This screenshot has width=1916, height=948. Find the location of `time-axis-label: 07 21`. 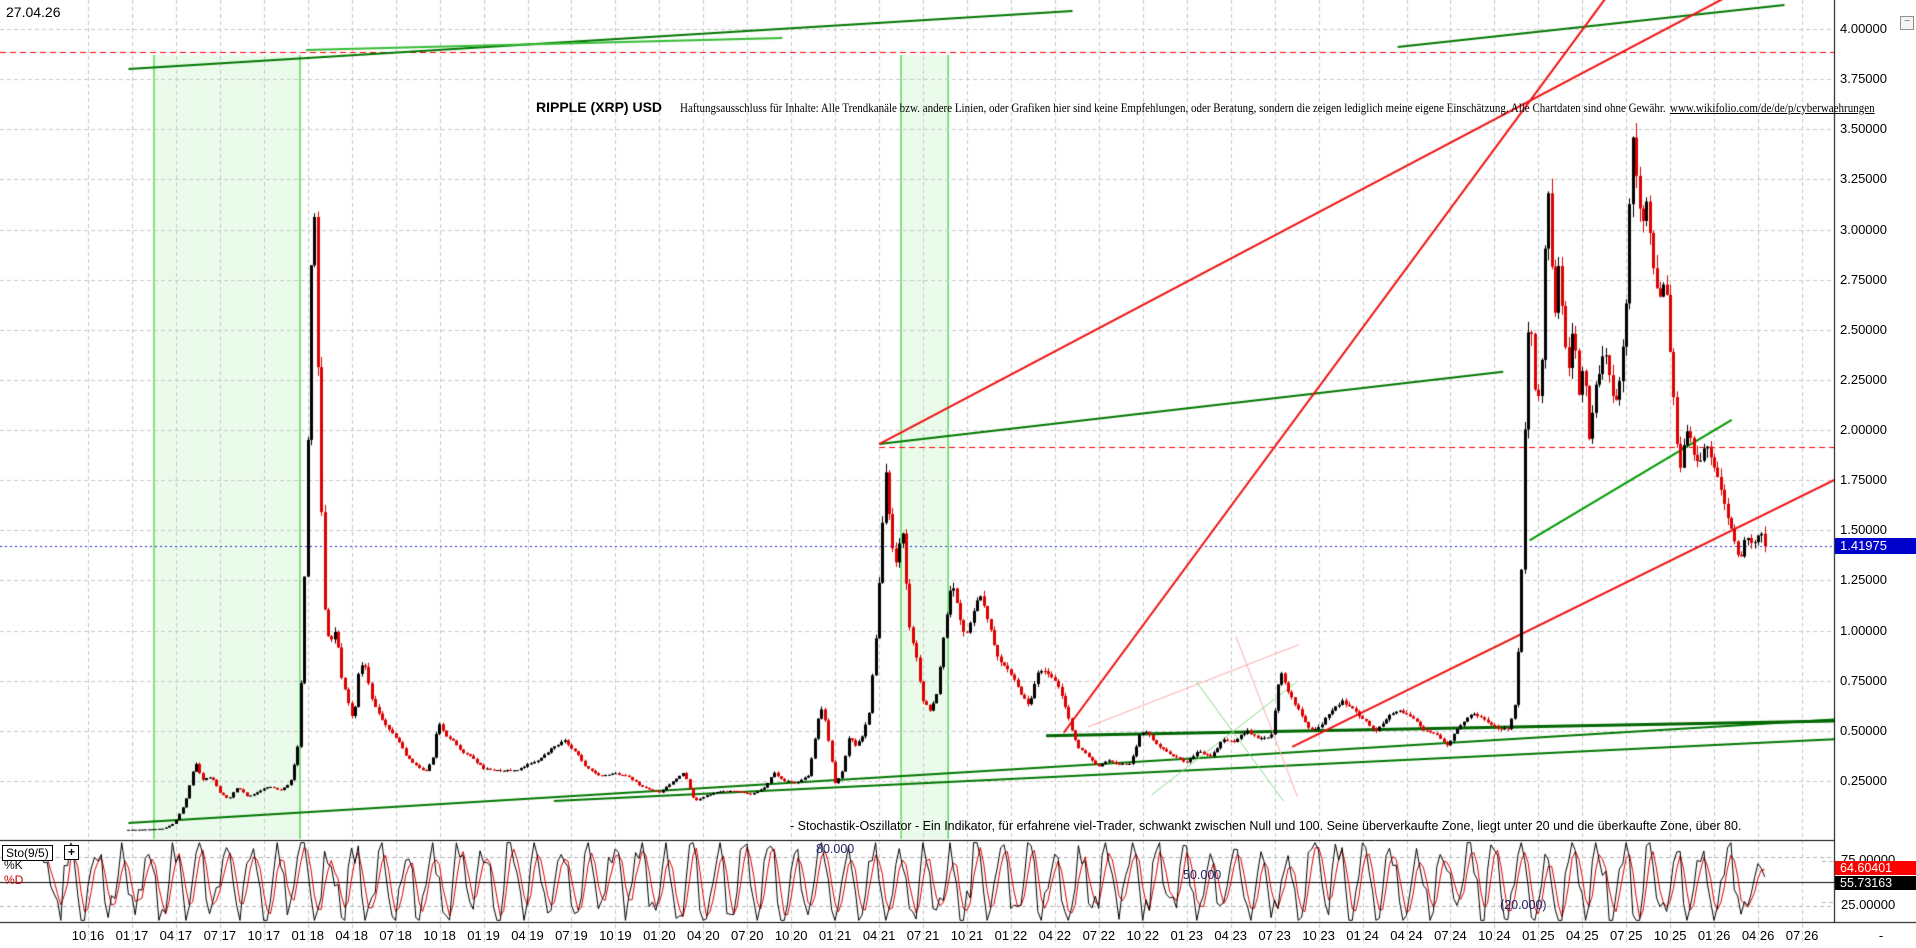

time-axis-label: 07 21 is located at coordinates (923, 935).